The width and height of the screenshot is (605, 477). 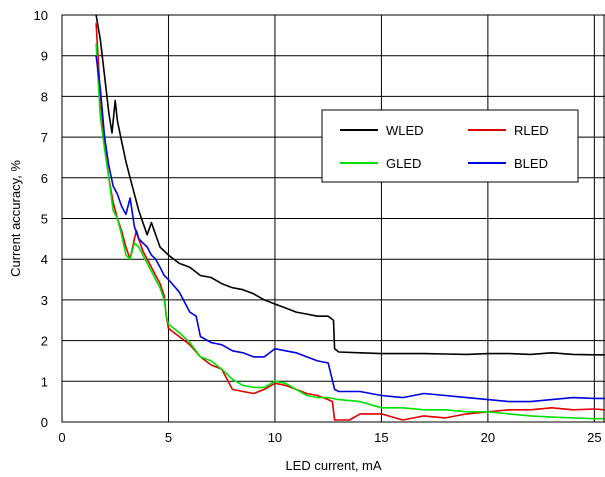 I want to click on y-tick-label: 3, so click(x=44, y=300).